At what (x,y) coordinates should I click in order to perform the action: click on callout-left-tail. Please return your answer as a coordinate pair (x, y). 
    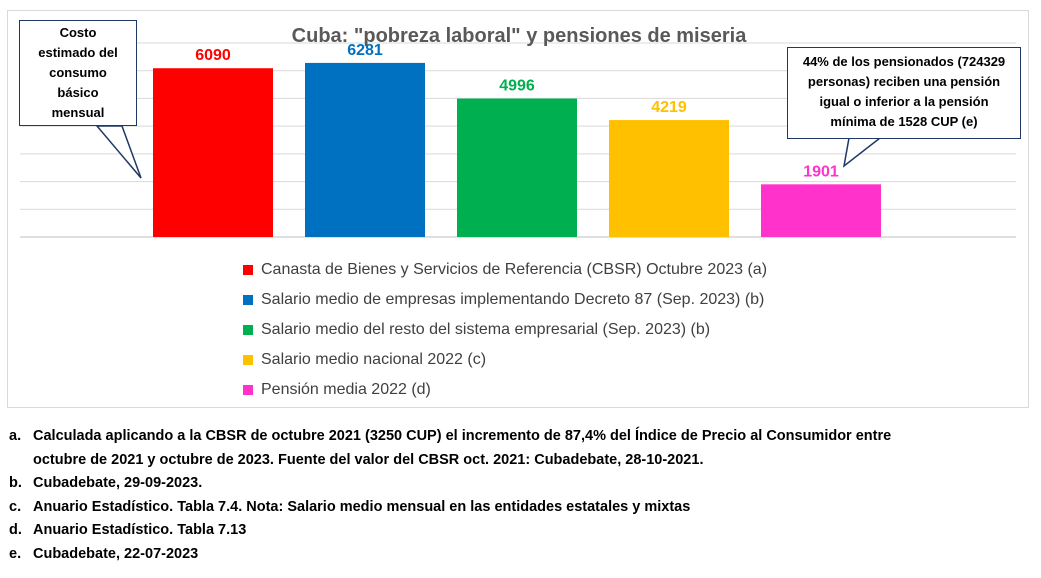
    Looking at the image, I should click on (118, 152).